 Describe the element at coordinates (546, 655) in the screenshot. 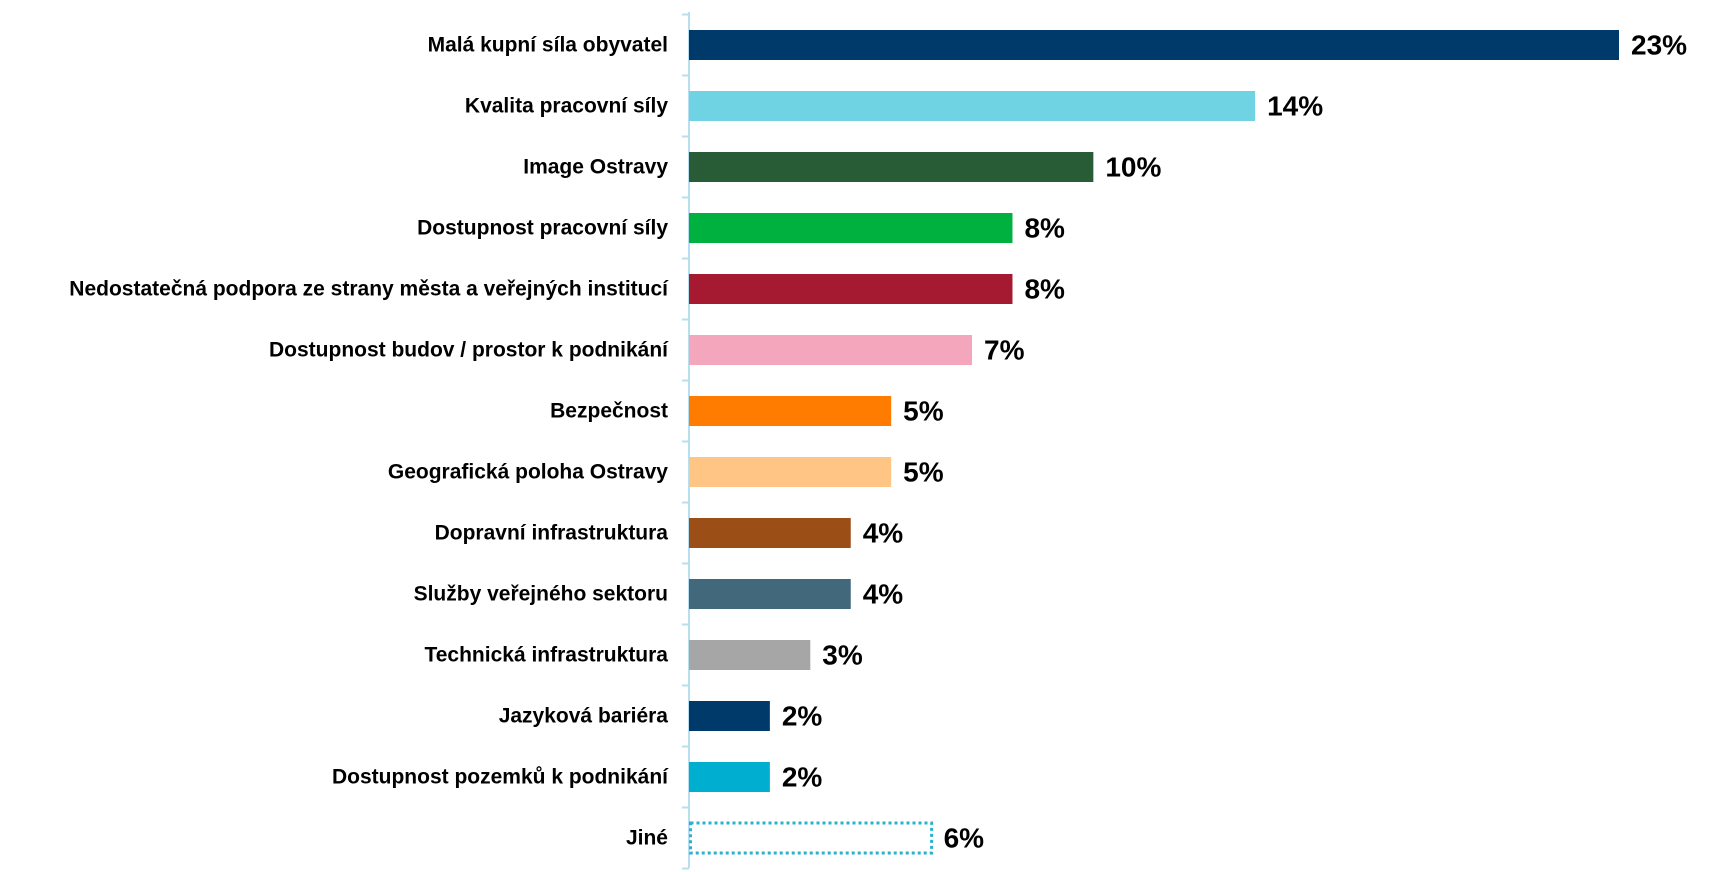

I see `category-label: Technická infrastruktura` at that location.